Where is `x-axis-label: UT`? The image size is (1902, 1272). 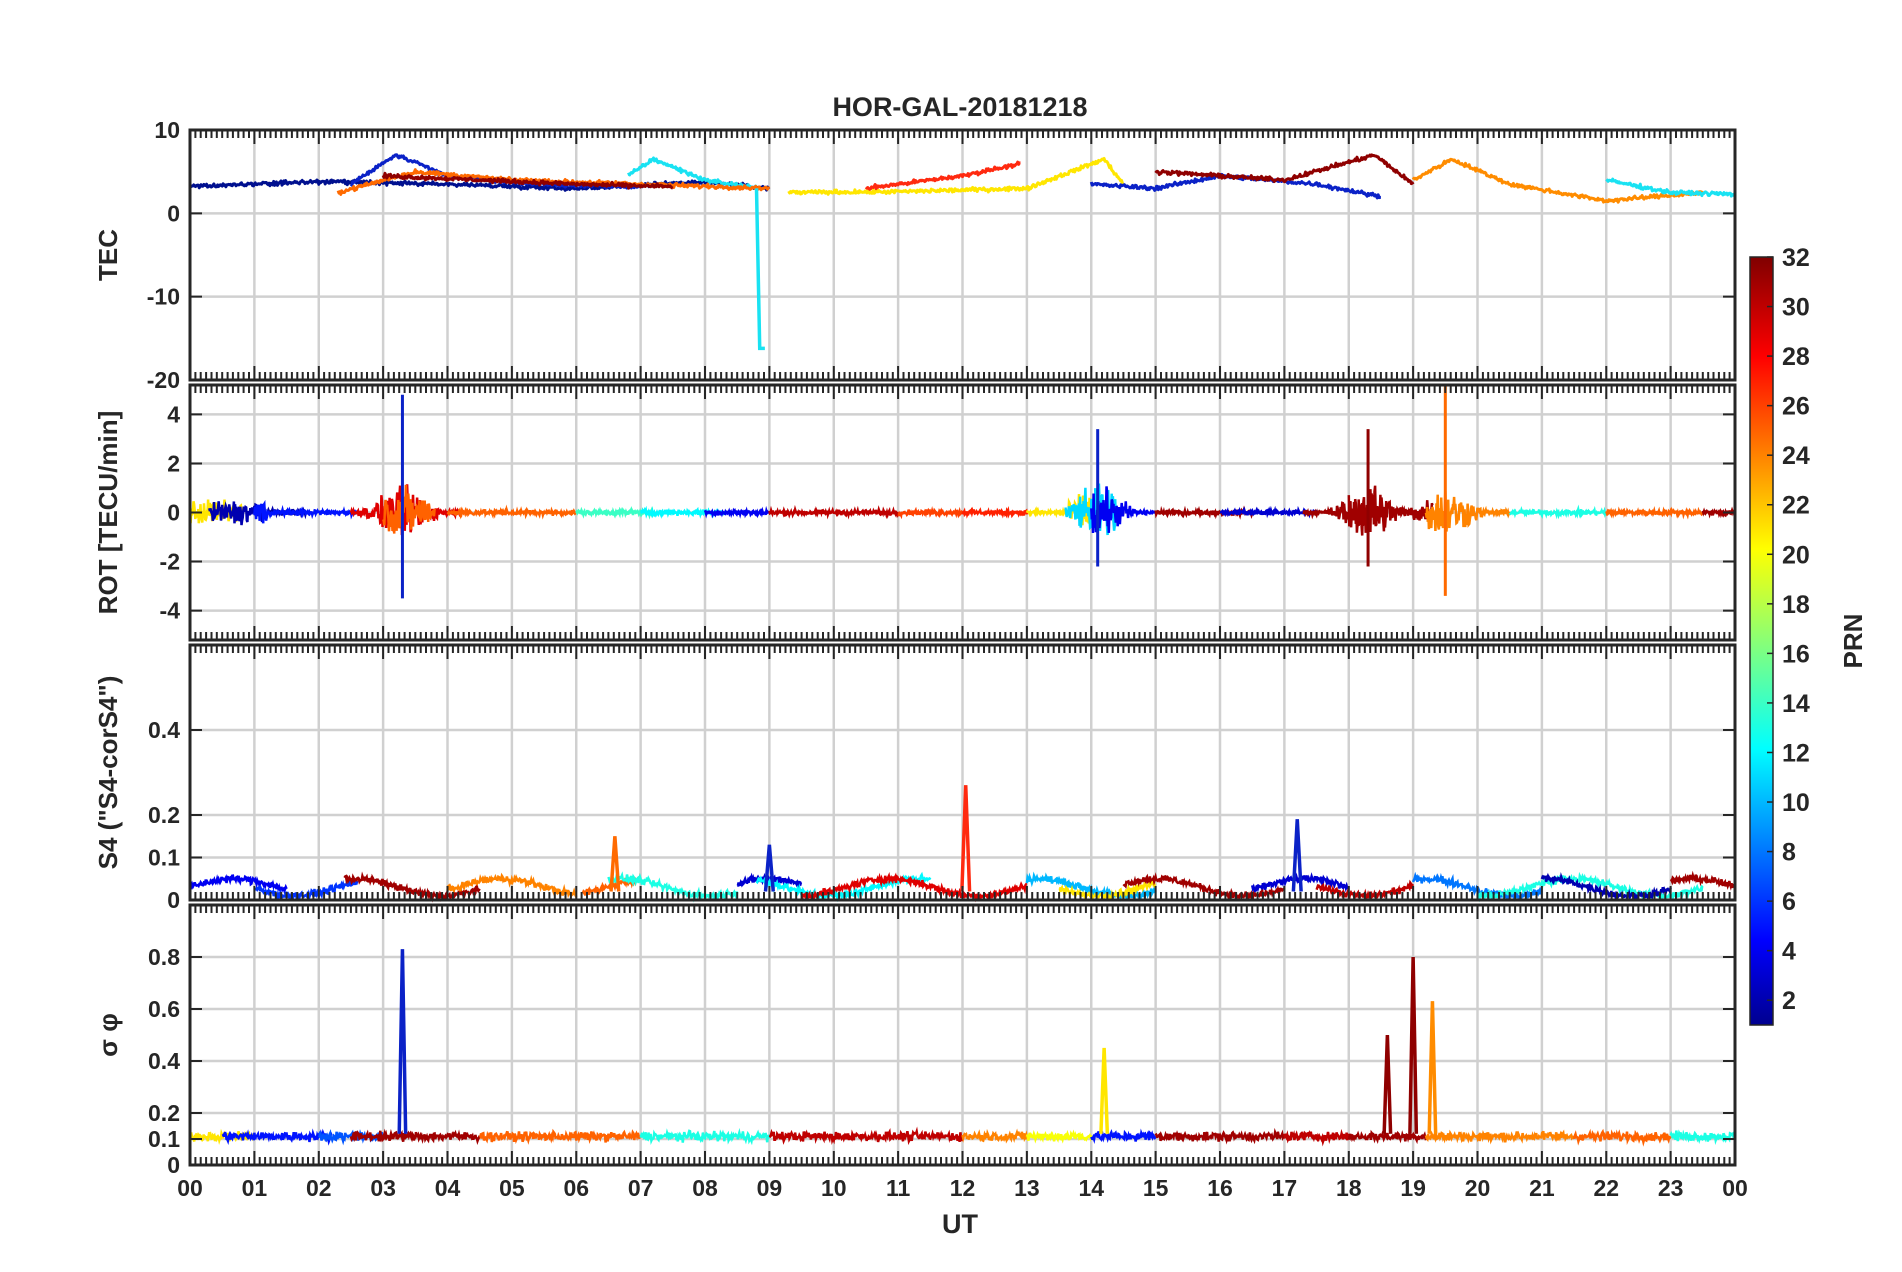
x-axis-label: UT is located at coordinates (960, 1224).